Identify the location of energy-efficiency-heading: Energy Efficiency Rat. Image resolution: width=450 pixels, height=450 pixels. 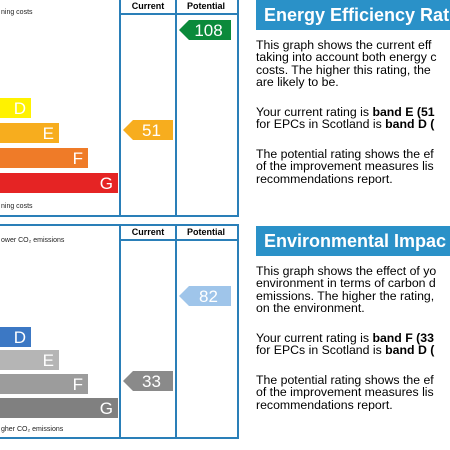
(353, 15).